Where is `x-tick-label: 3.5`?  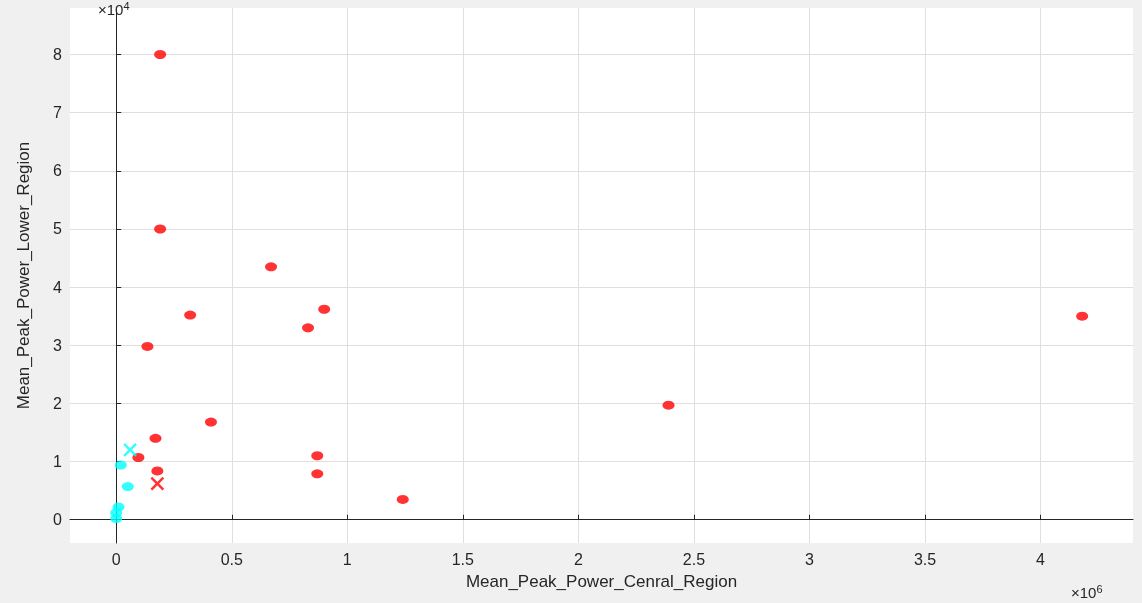
x-tick-label: 3.5 is located at coordinates (925, 559).